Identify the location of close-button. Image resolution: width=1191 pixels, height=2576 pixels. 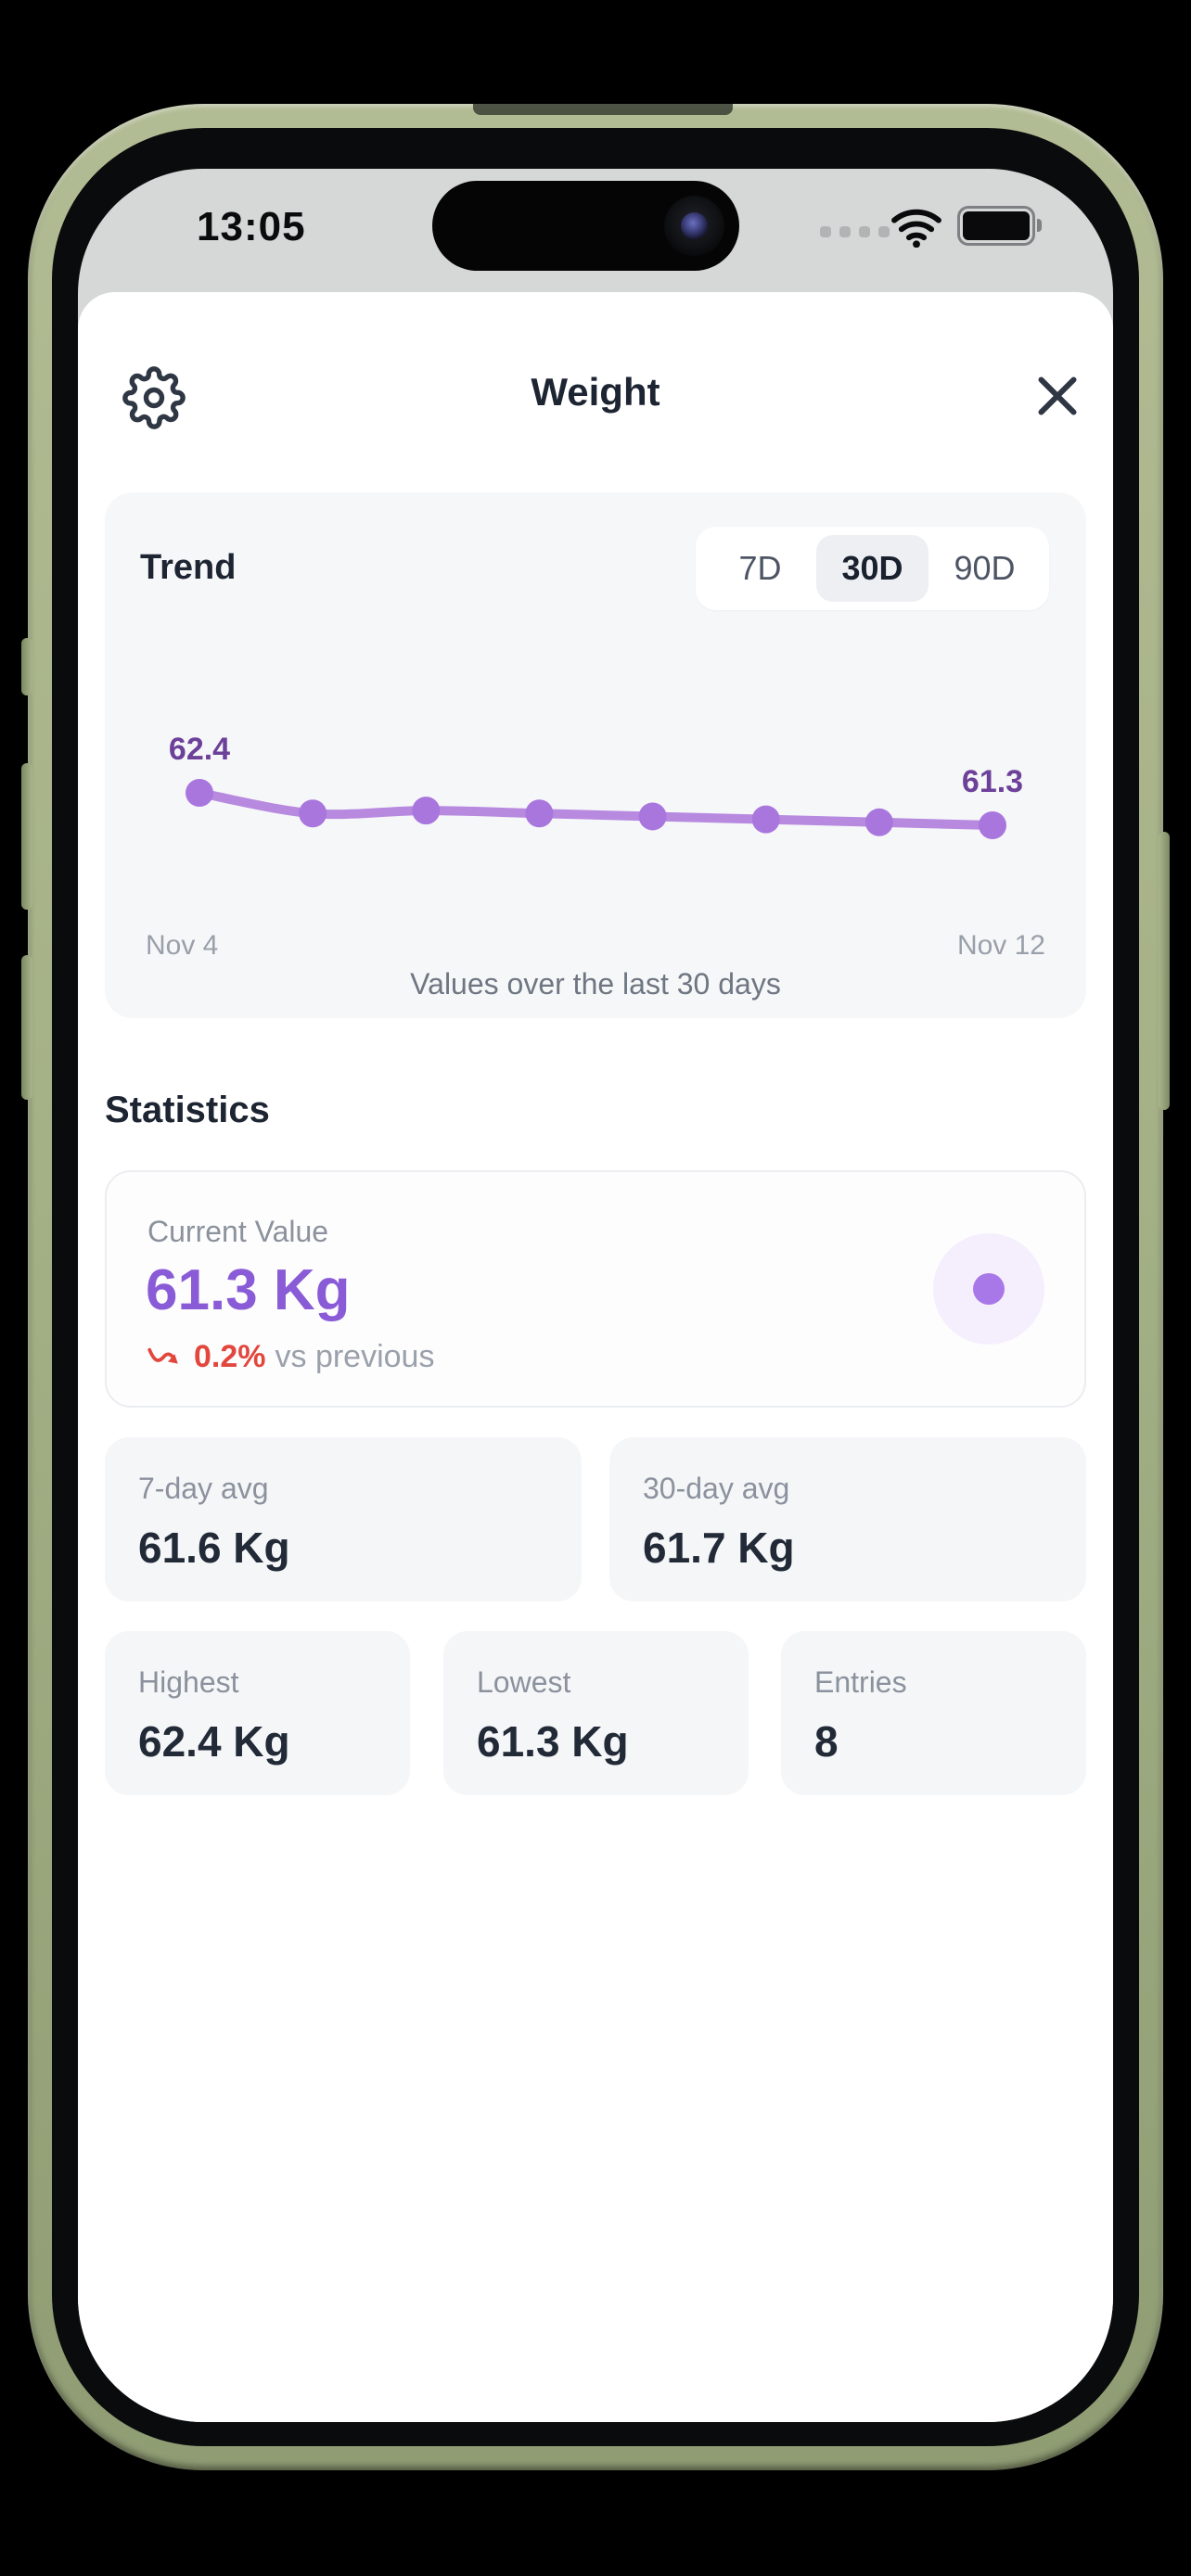
(1058, 396).